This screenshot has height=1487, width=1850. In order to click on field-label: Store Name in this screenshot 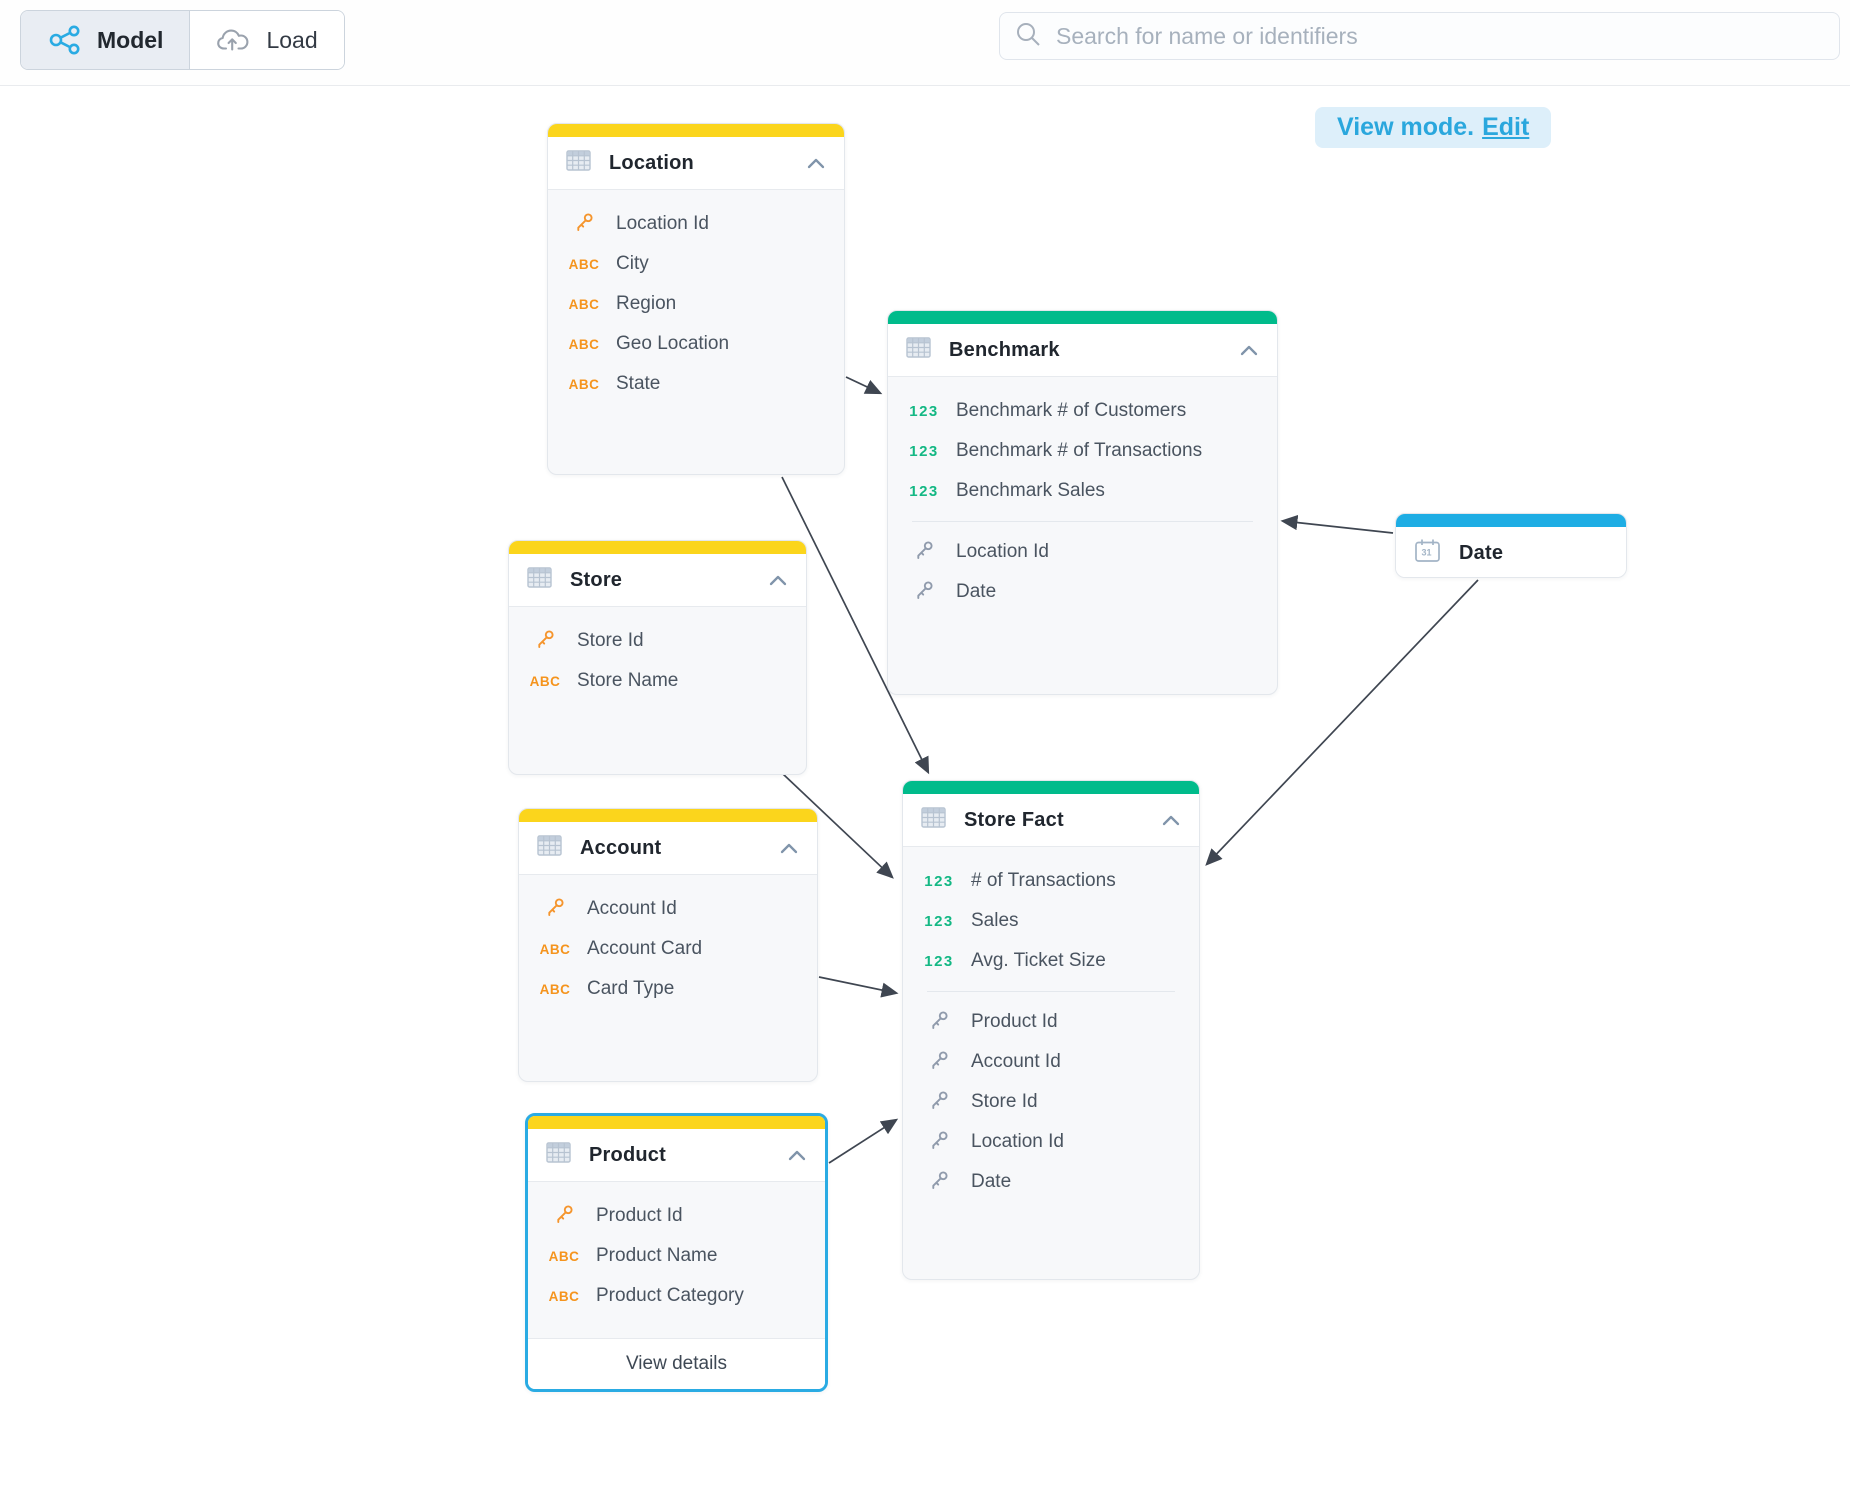, I will do `click(628, 680)`.